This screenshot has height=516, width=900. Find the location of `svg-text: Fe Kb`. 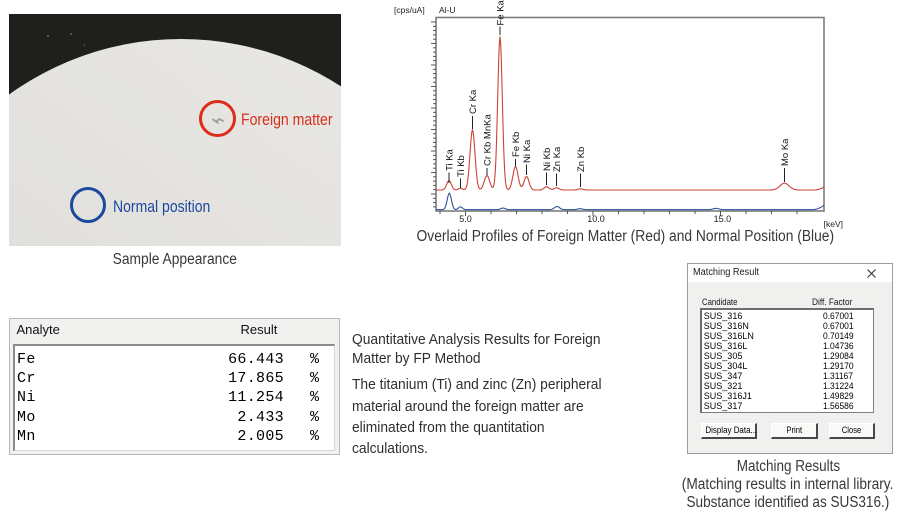

svg-text: Fe Kb is located at coordinates (516, 144).